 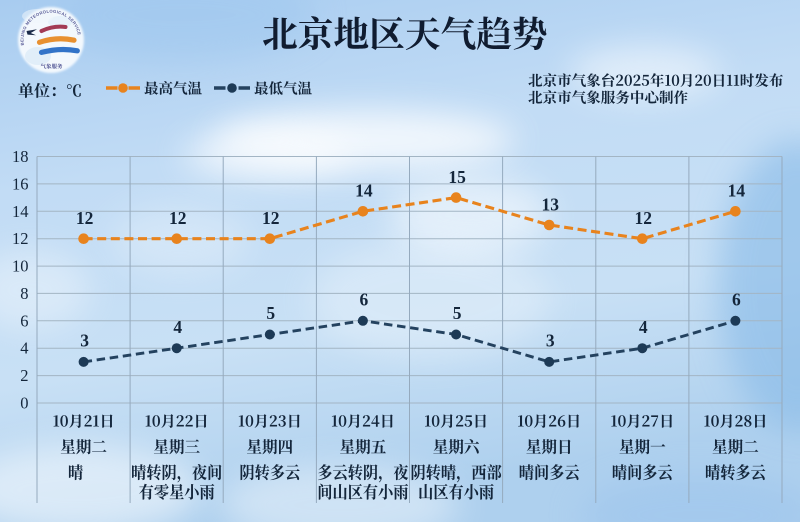 What do you see at coordinates (457, 177) in the screenshot?
I see `svg-text: 15` at bounding box center [457, 177].